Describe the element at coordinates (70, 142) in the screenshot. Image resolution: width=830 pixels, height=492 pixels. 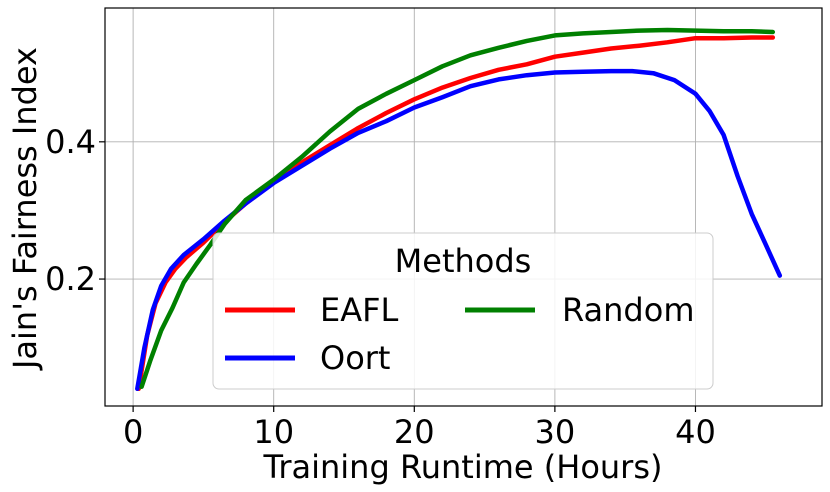
I see `y-tick-label: 0.4` at that location.